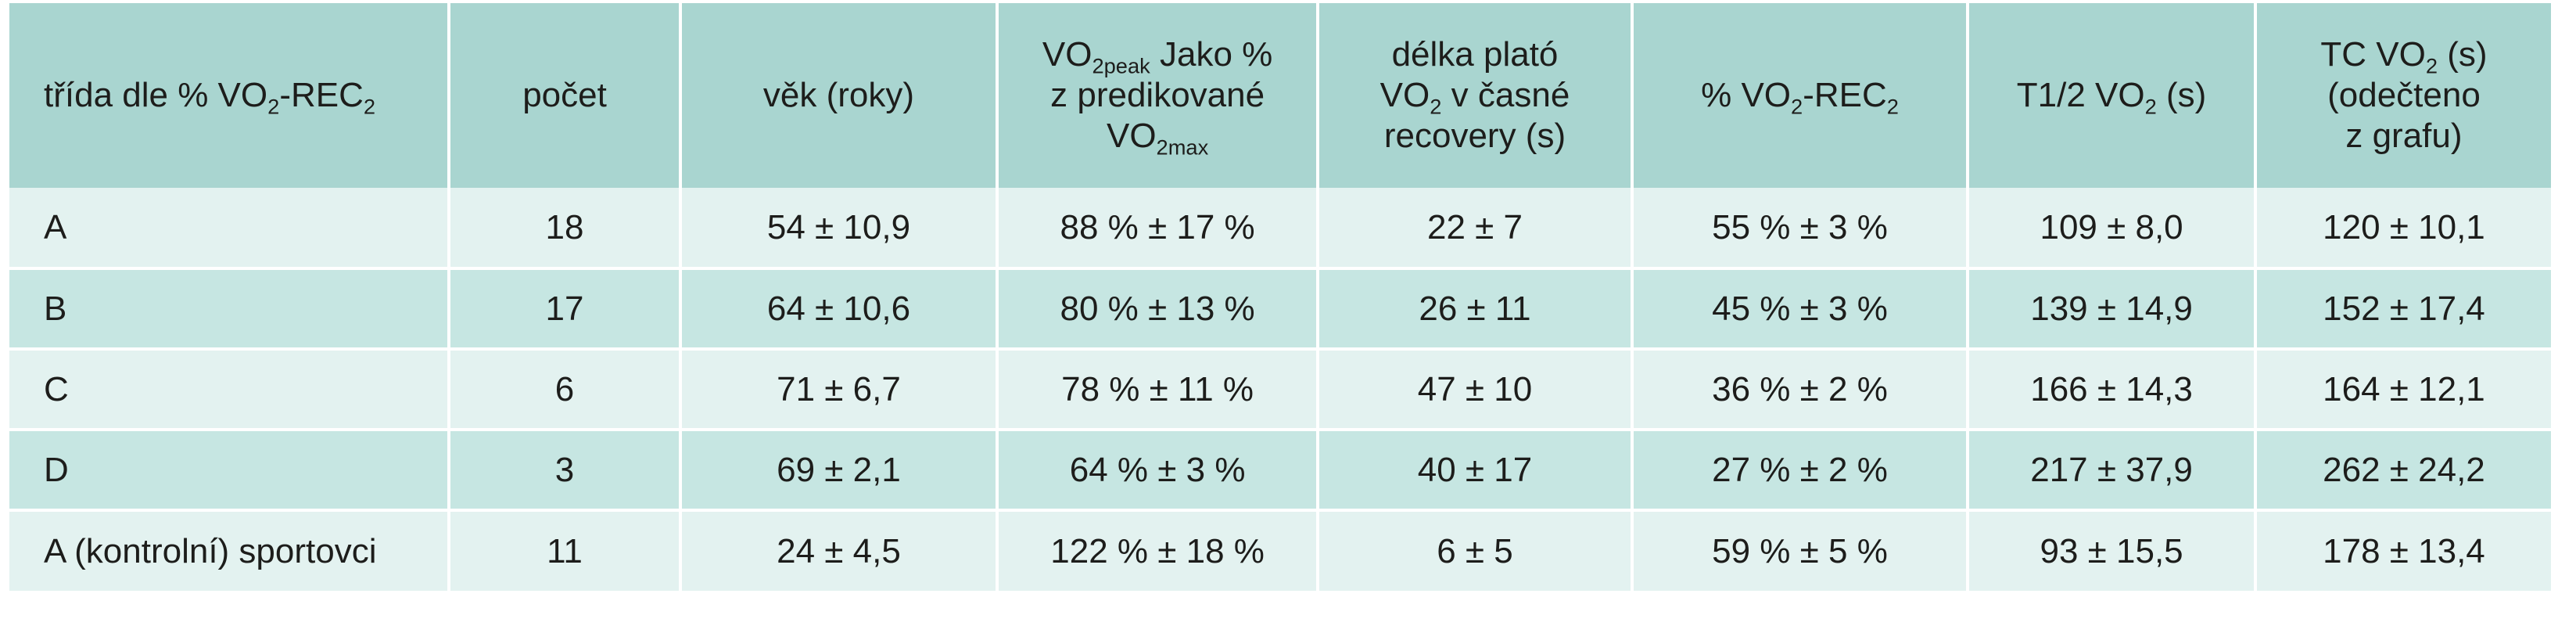 The width and height of the screenshot is (2576, 626). What do you see at coordinates (2403, 308) in the screenshot?
I see `cell-tc: 152 ± 17,4` at bounding box center [2403, 308].